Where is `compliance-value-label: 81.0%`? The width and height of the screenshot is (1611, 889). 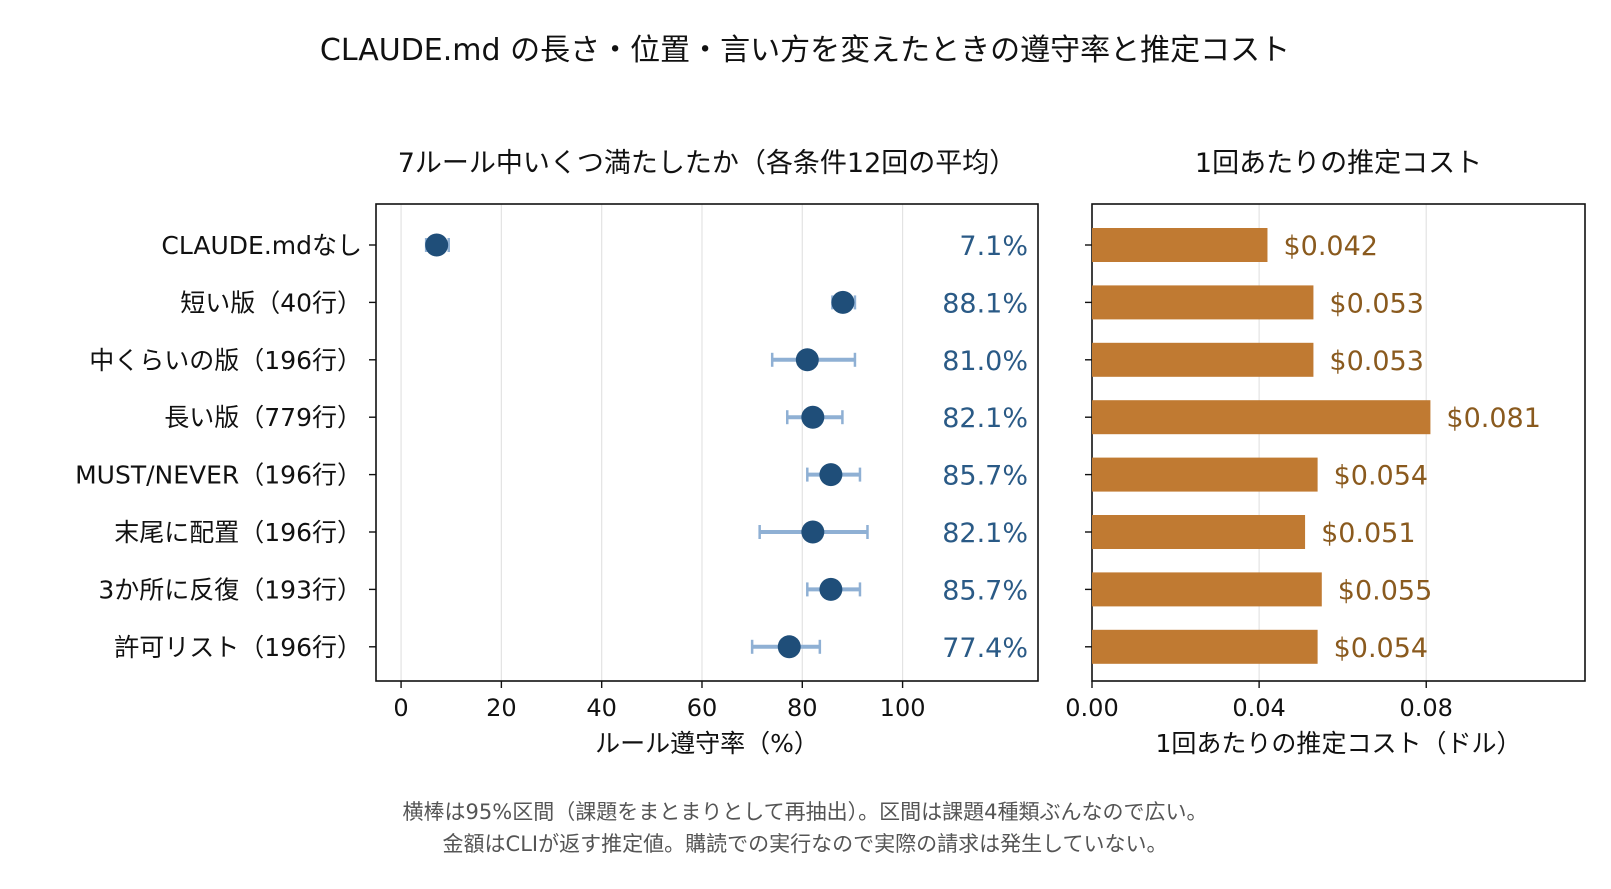
compliance-value-label: 81.0% is located at coordinates (985, 361).